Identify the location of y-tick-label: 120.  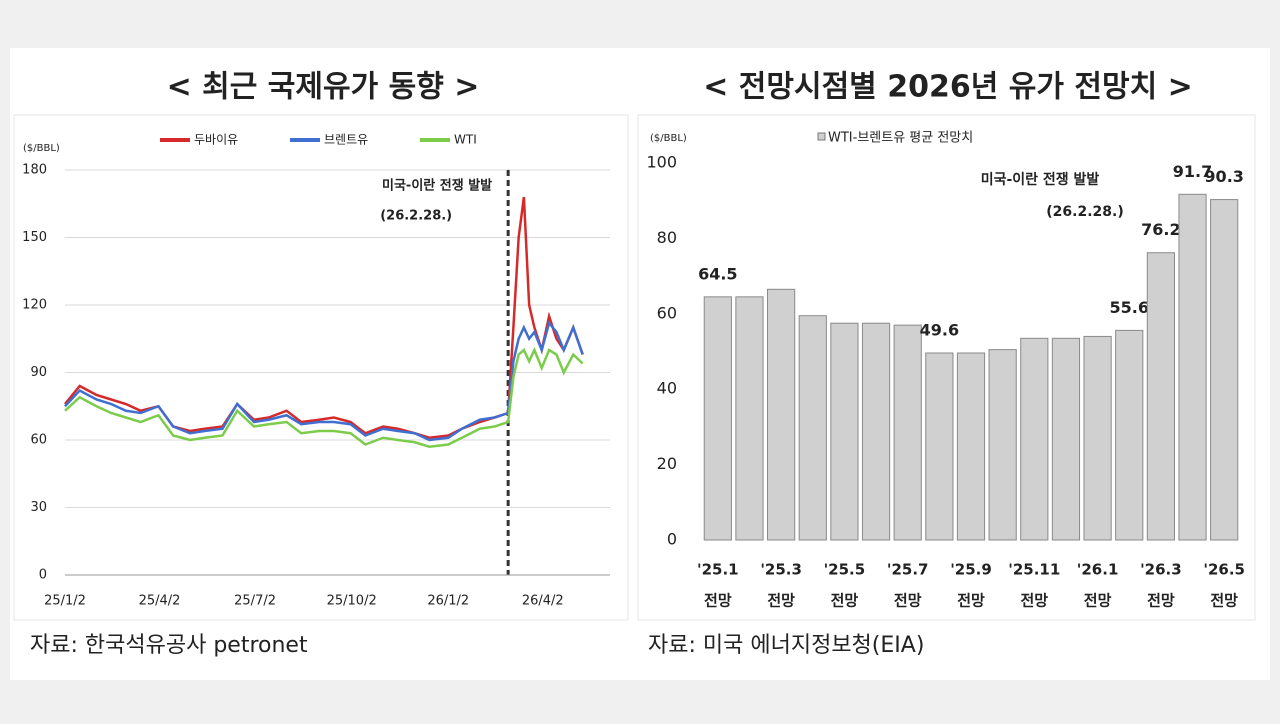
(34, 305).